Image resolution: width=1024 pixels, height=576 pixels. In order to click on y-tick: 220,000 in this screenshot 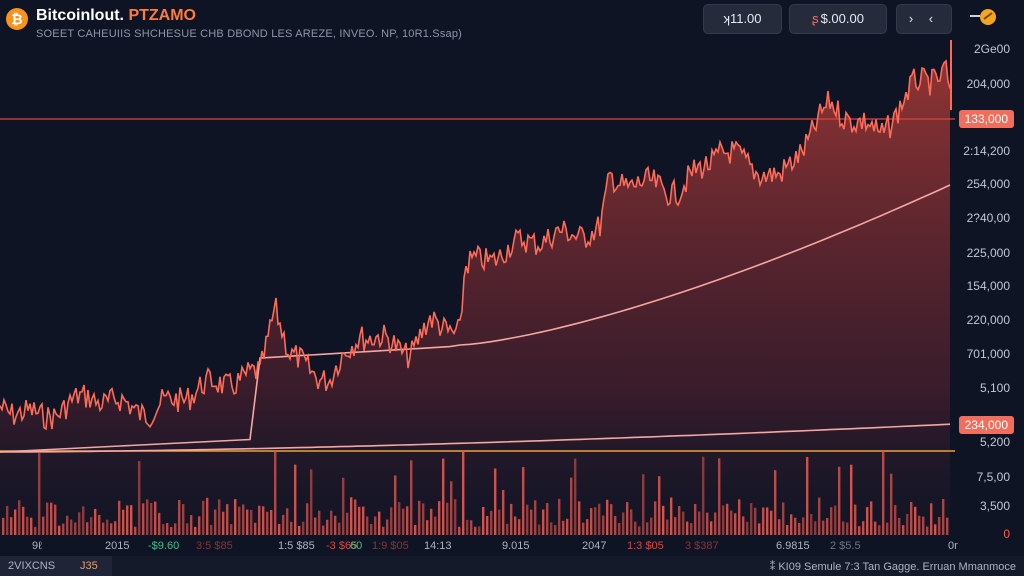, I will do `click(988, 320)`.